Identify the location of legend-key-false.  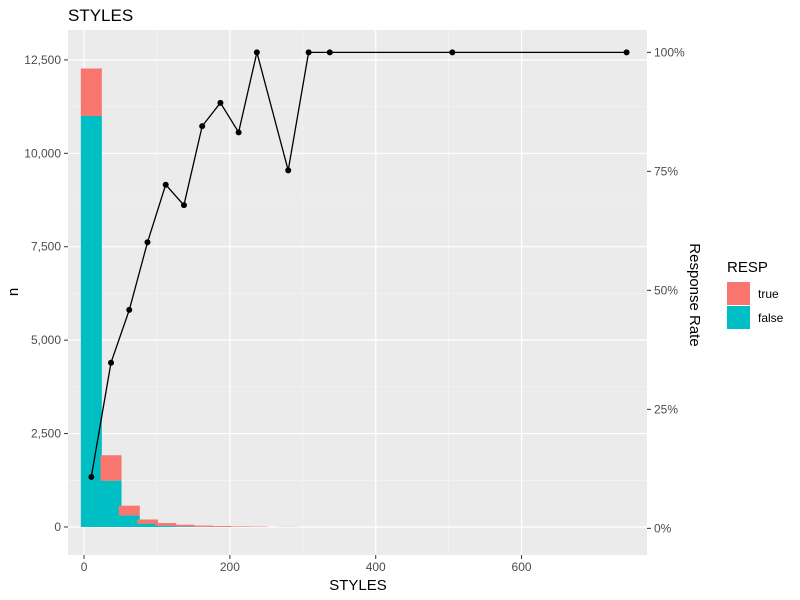
(738, 317).